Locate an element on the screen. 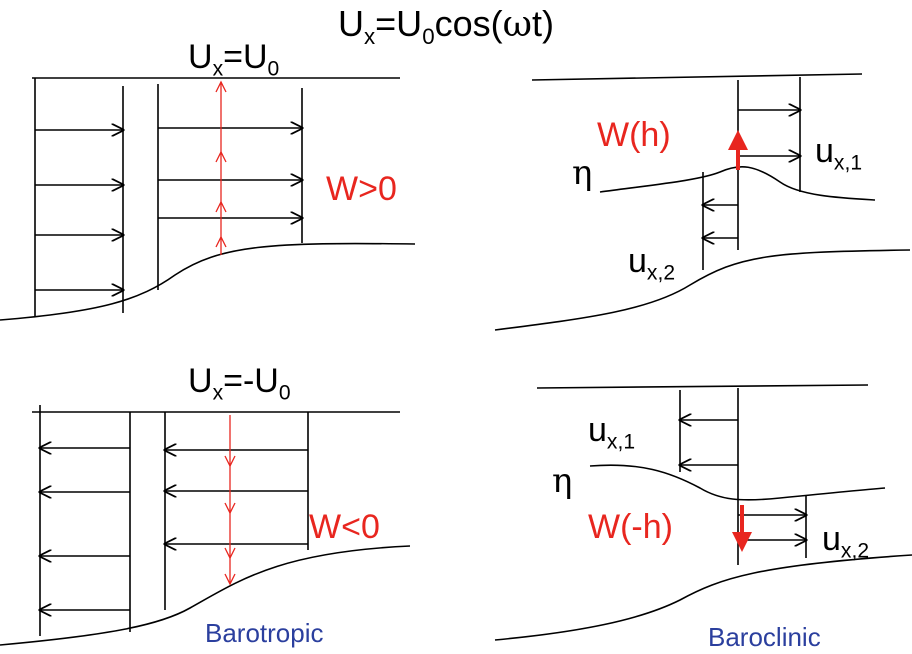  barotropic-flood-velocity-label: Ux=U0 is located at coordinates (234, 59).